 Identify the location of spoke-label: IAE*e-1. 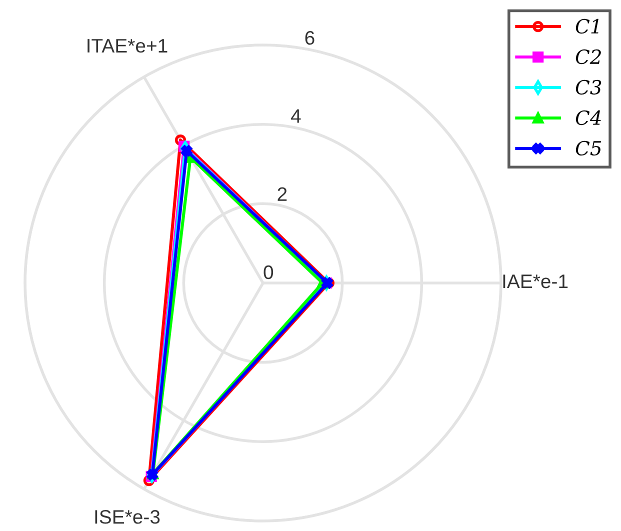
(535, 281).